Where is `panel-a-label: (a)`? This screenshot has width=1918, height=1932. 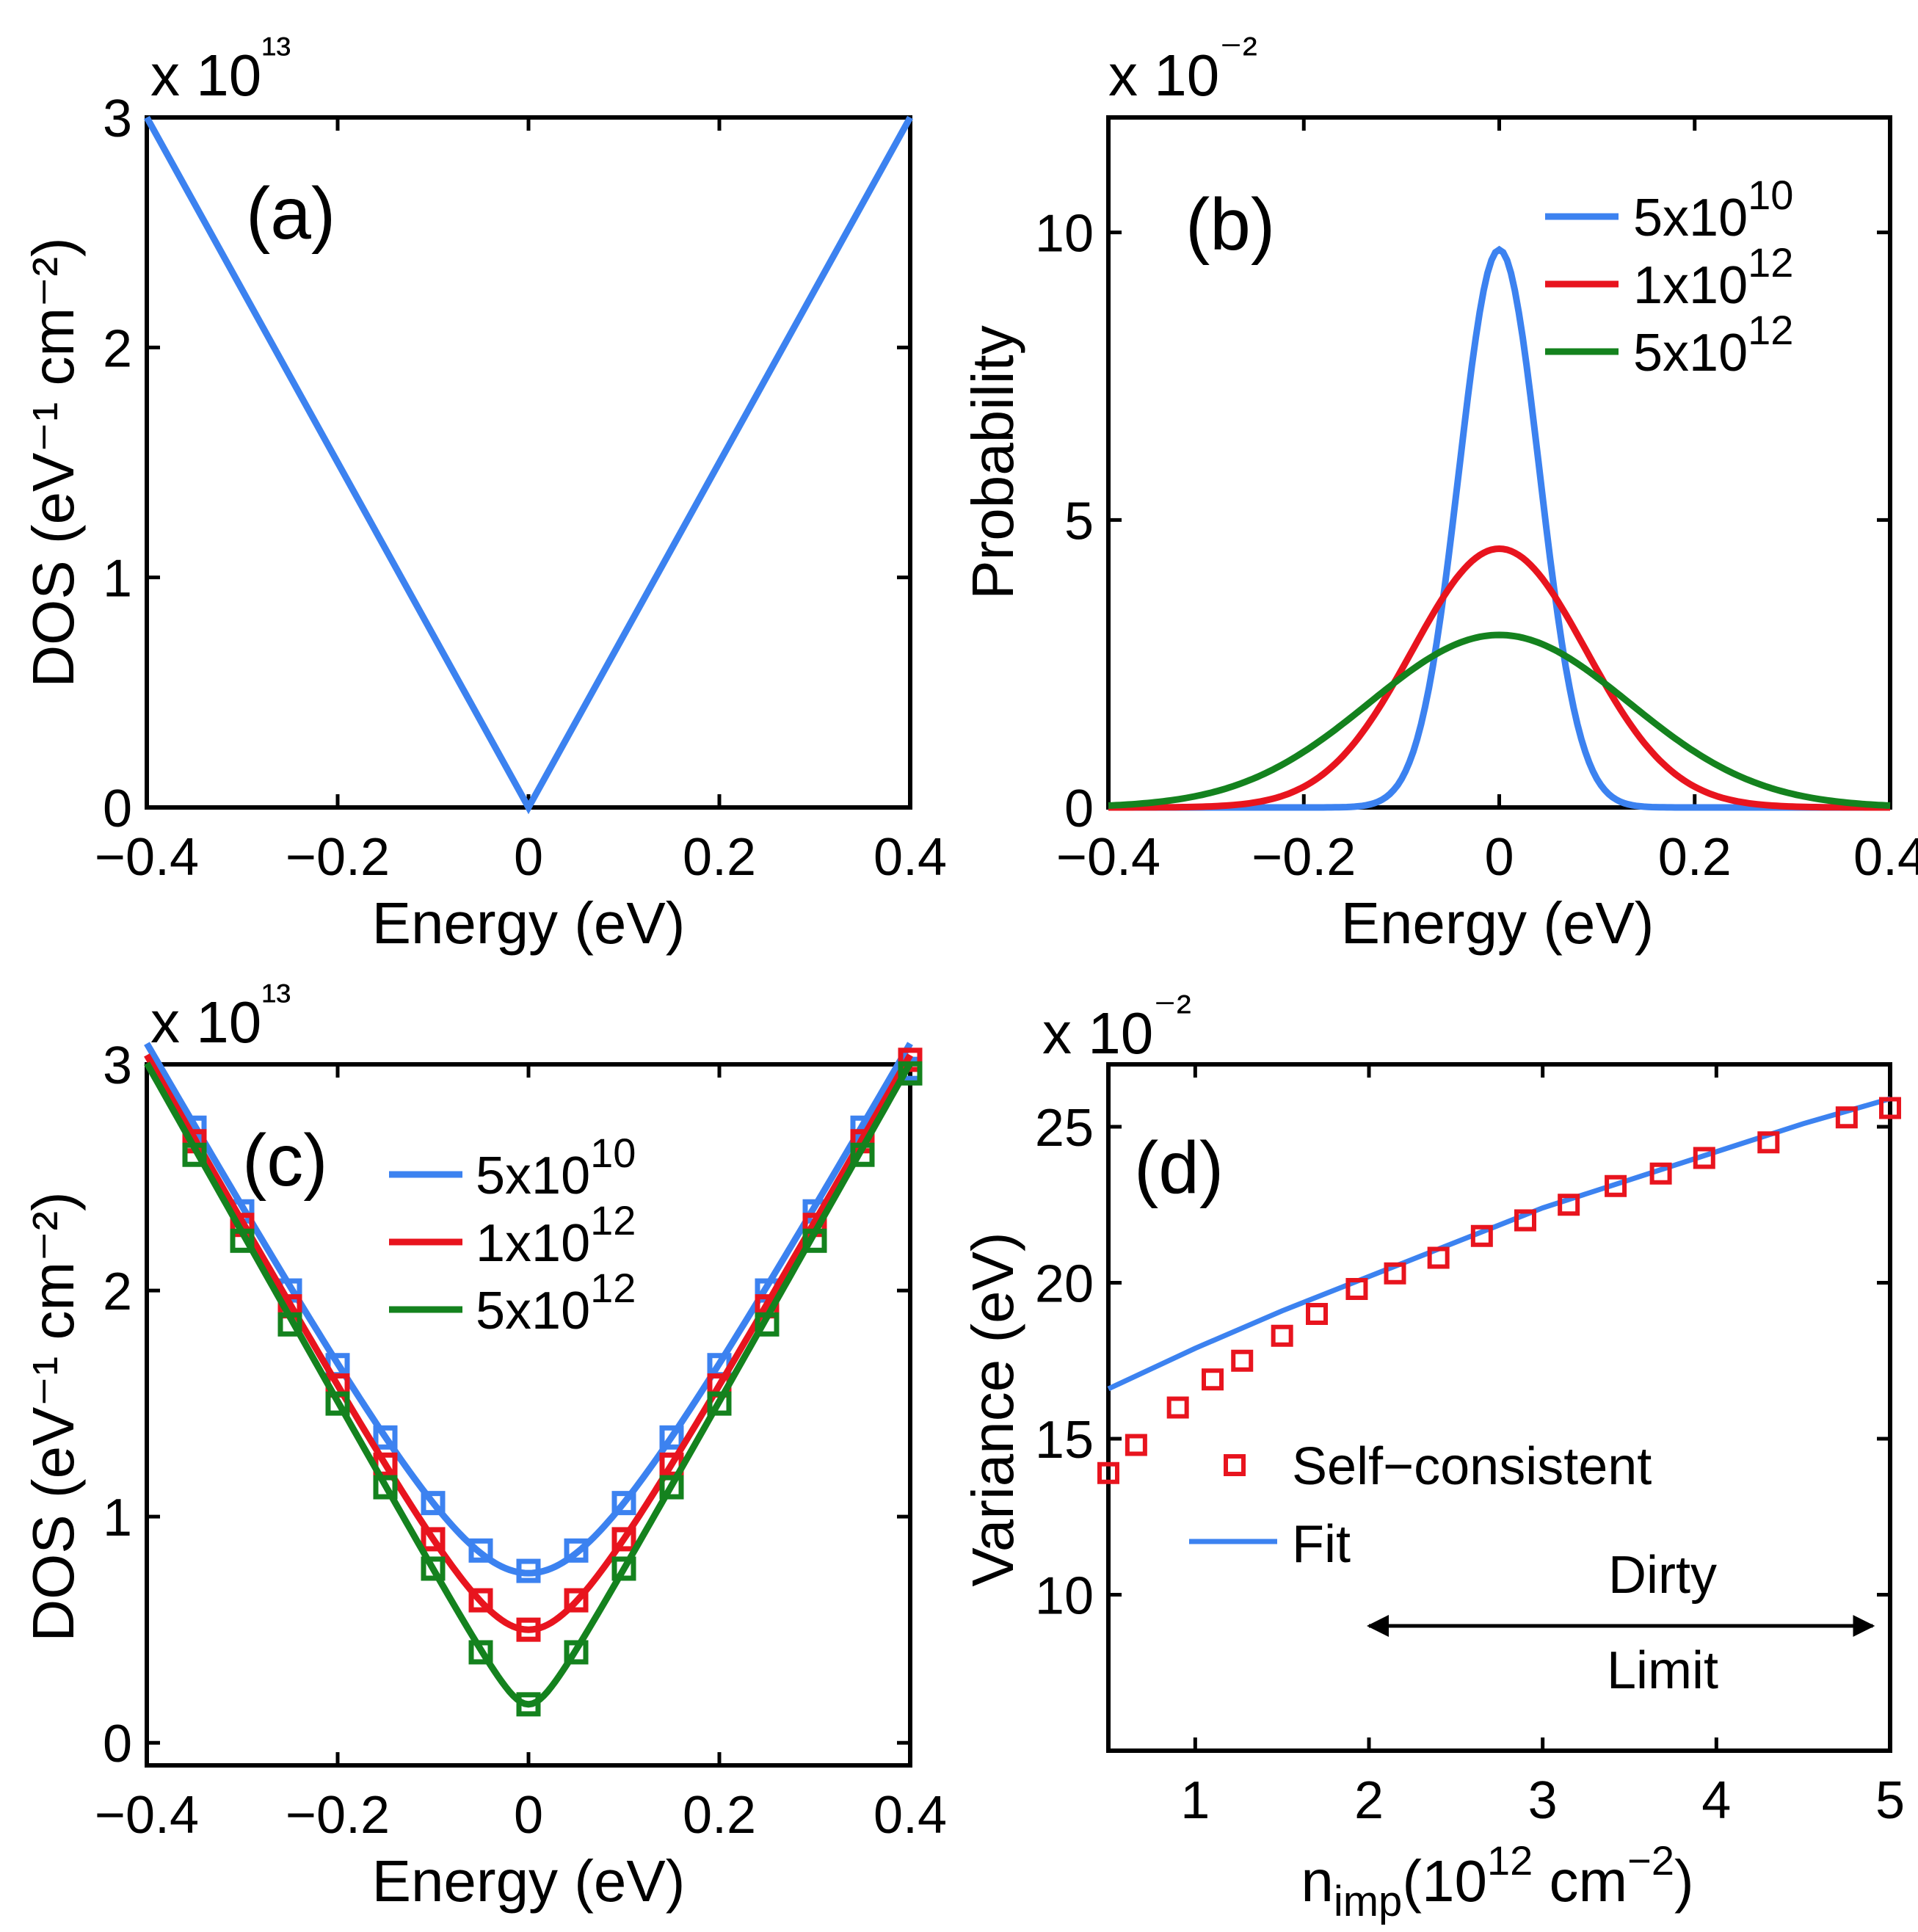
panel-a-label: (a) is located at coordinates (290, 213).